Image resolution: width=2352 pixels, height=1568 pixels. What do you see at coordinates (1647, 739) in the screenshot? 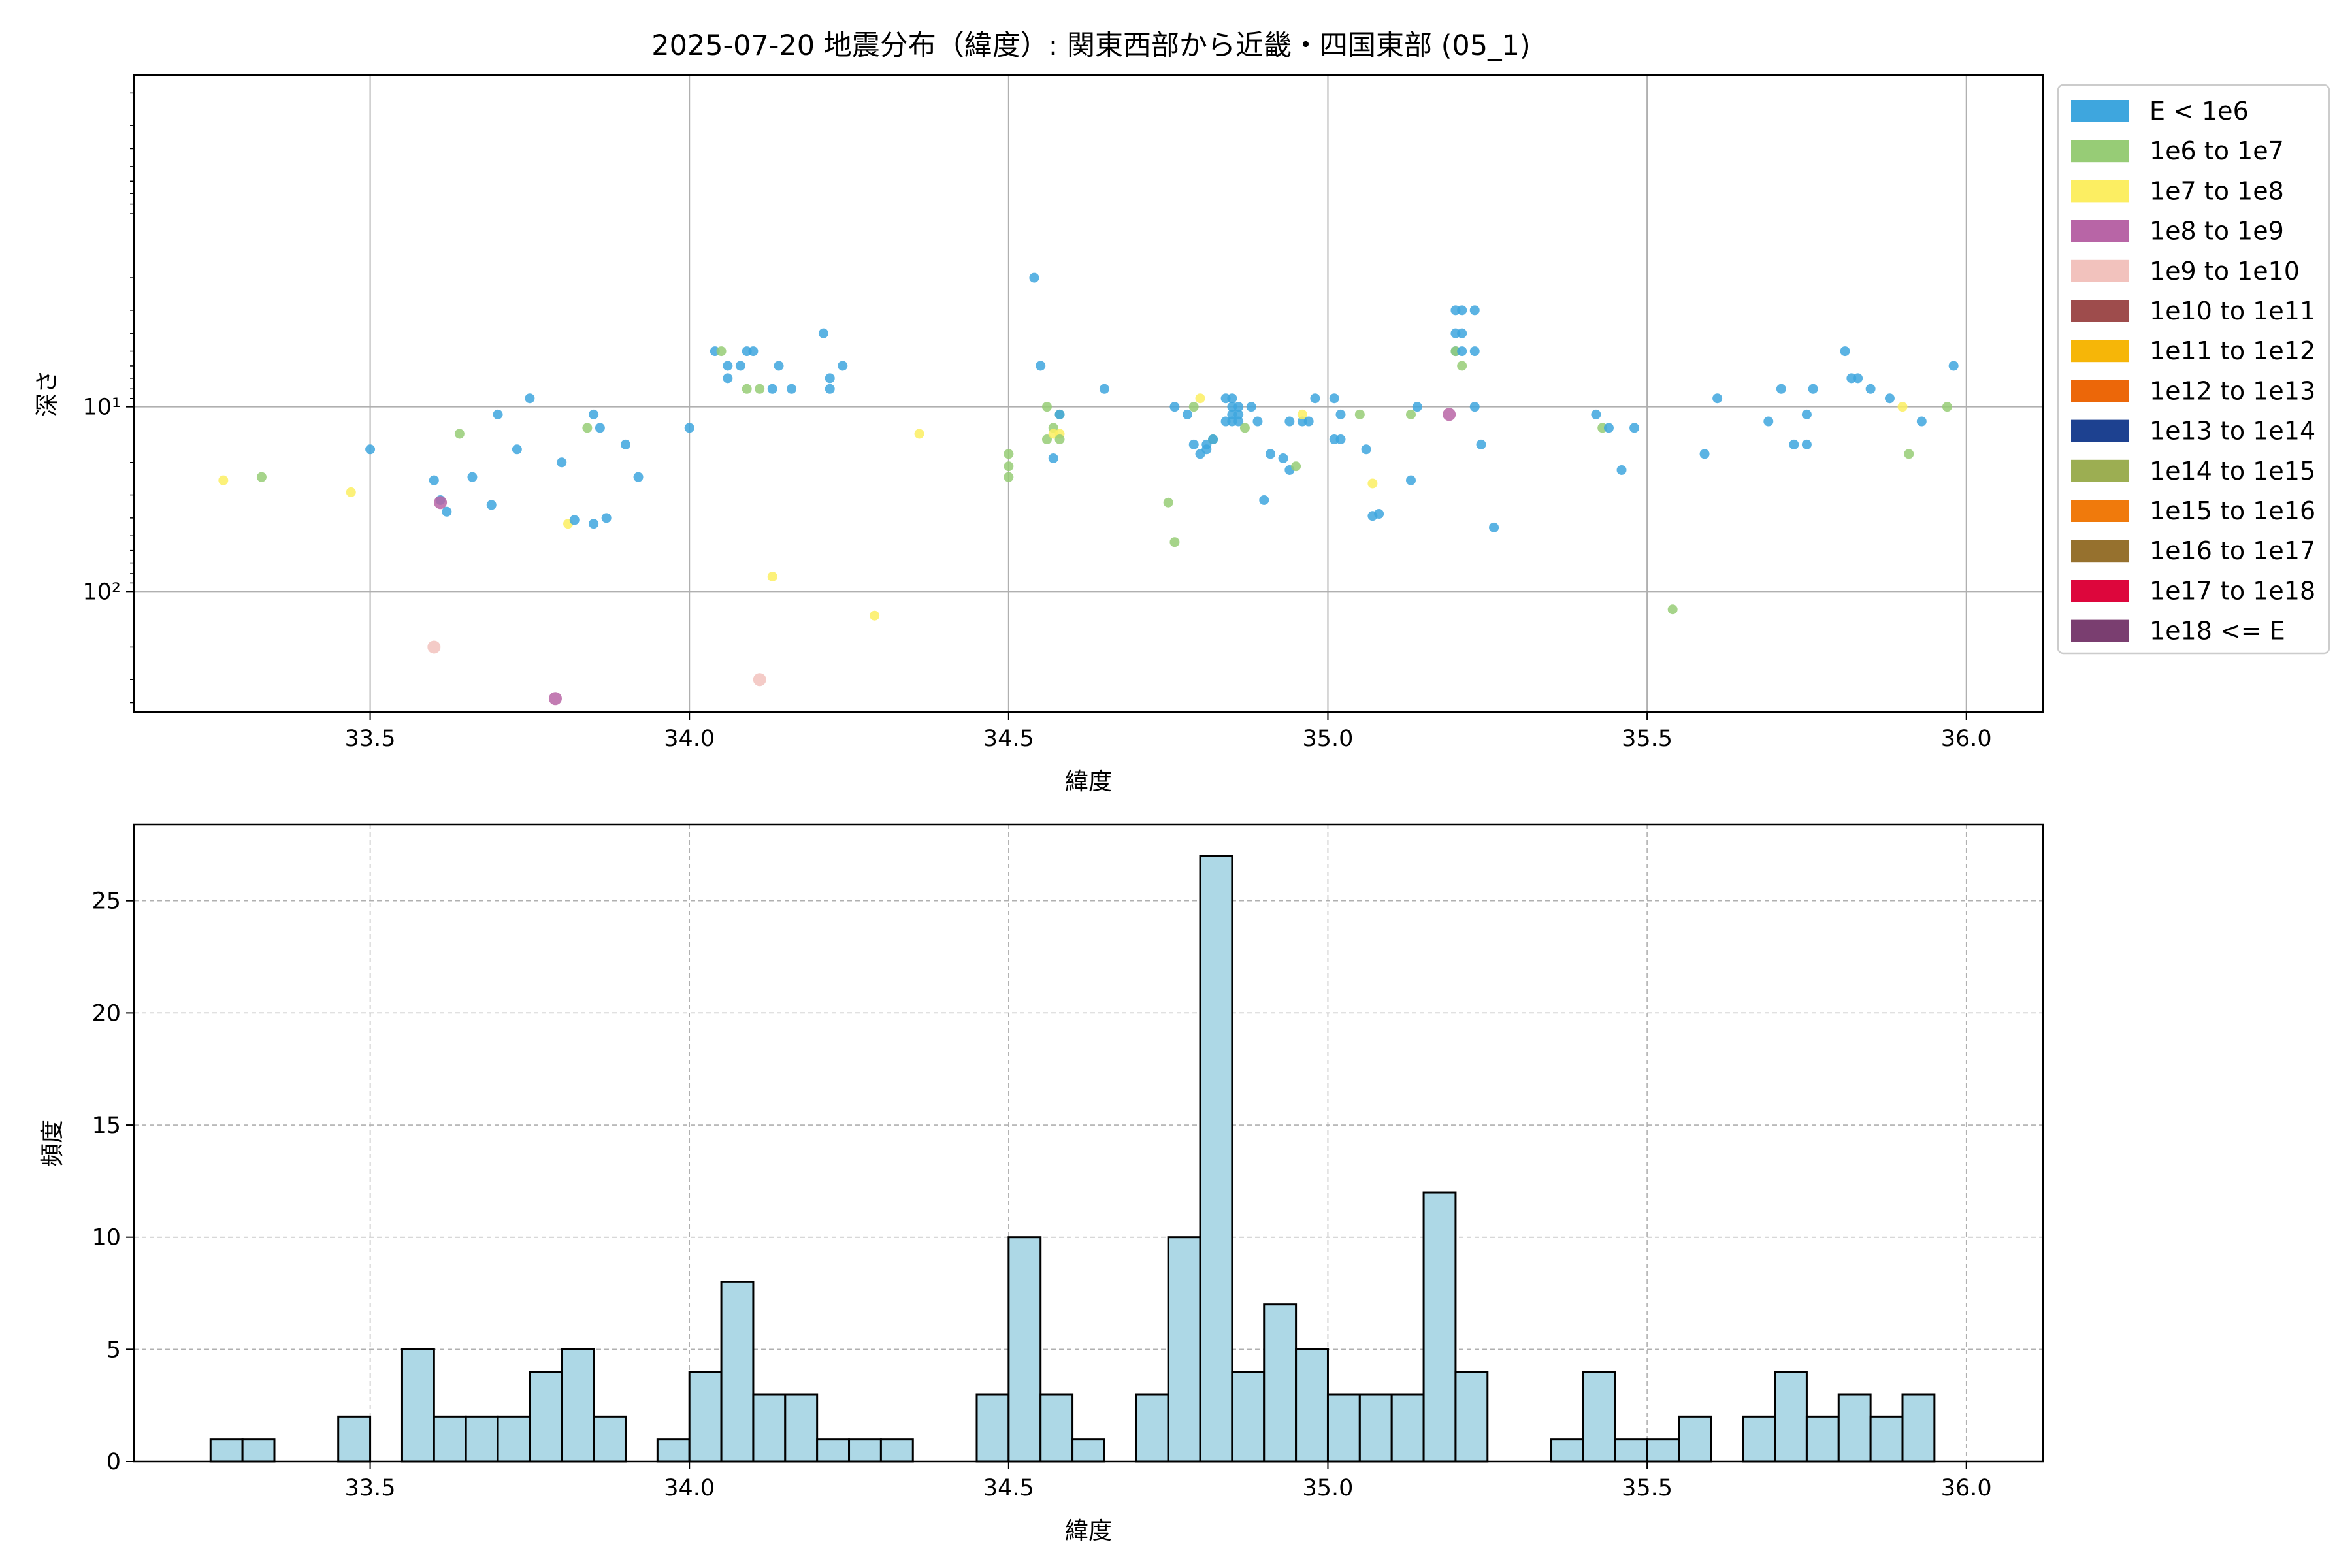
I see `scatter-x-tick-label: 35.5` at bounding box center [1647, 739].